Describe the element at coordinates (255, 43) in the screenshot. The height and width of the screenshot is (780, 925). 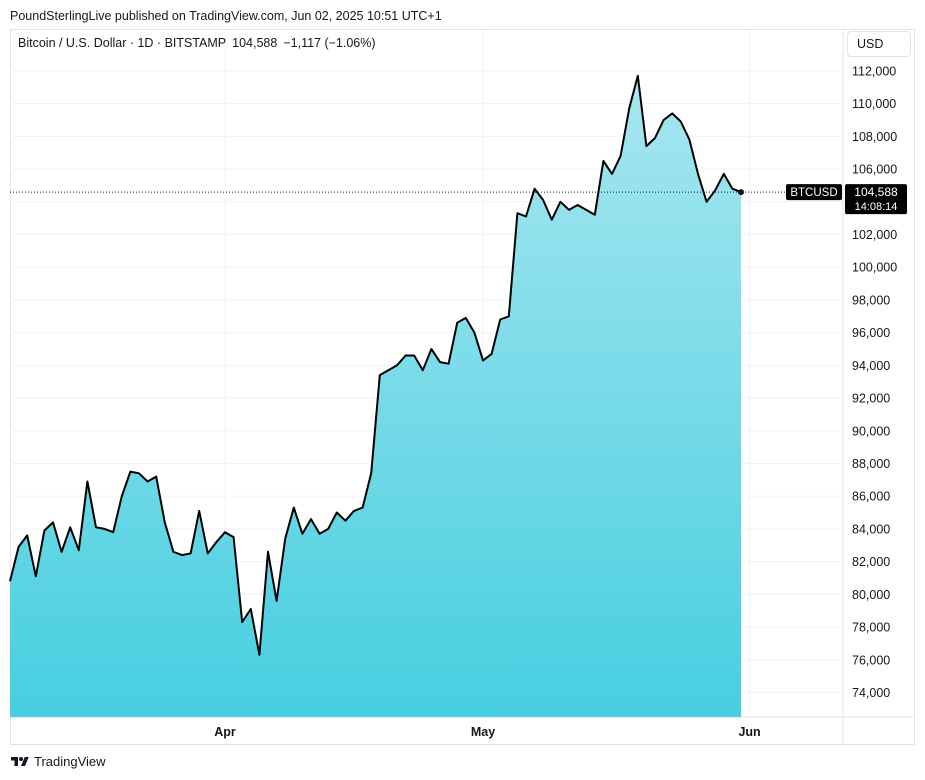
I see `last-price-value: 104,588` at that location.